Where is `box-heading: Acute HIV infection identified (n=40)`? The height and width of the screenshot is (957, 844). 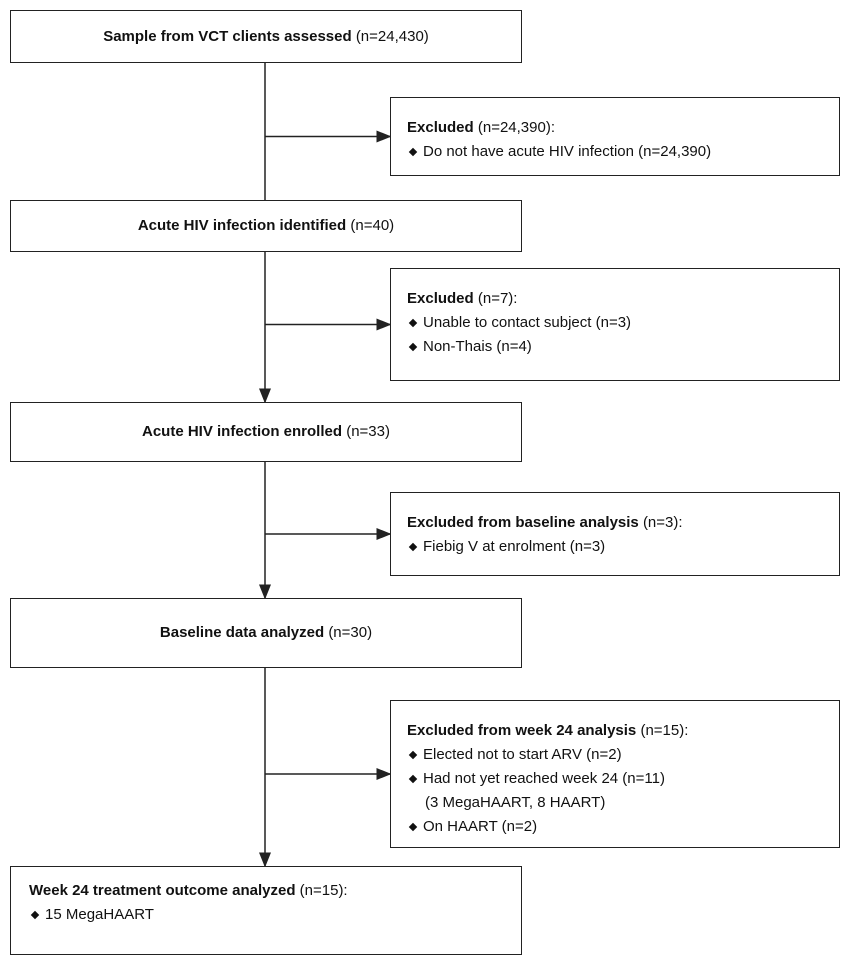 box-heading: Acute HIV infection identified (n=40) is located at coordinates (266, 226).